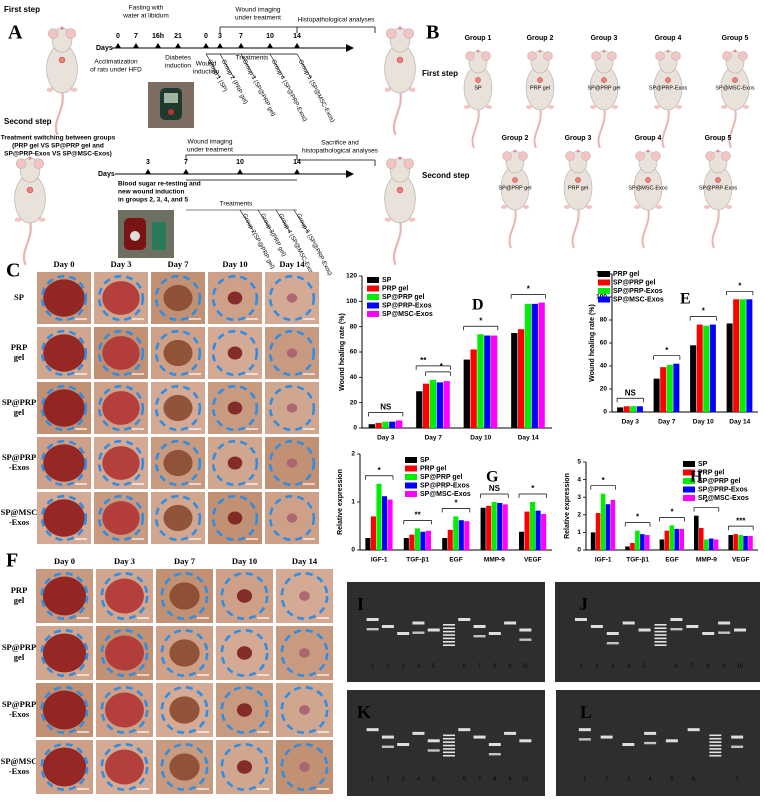 The image size is (764, 802). What do you see at coordinates (567, 506) in the screenshot?
I see `y-axis-label: Relative expression` at bounding box center [567, 506].